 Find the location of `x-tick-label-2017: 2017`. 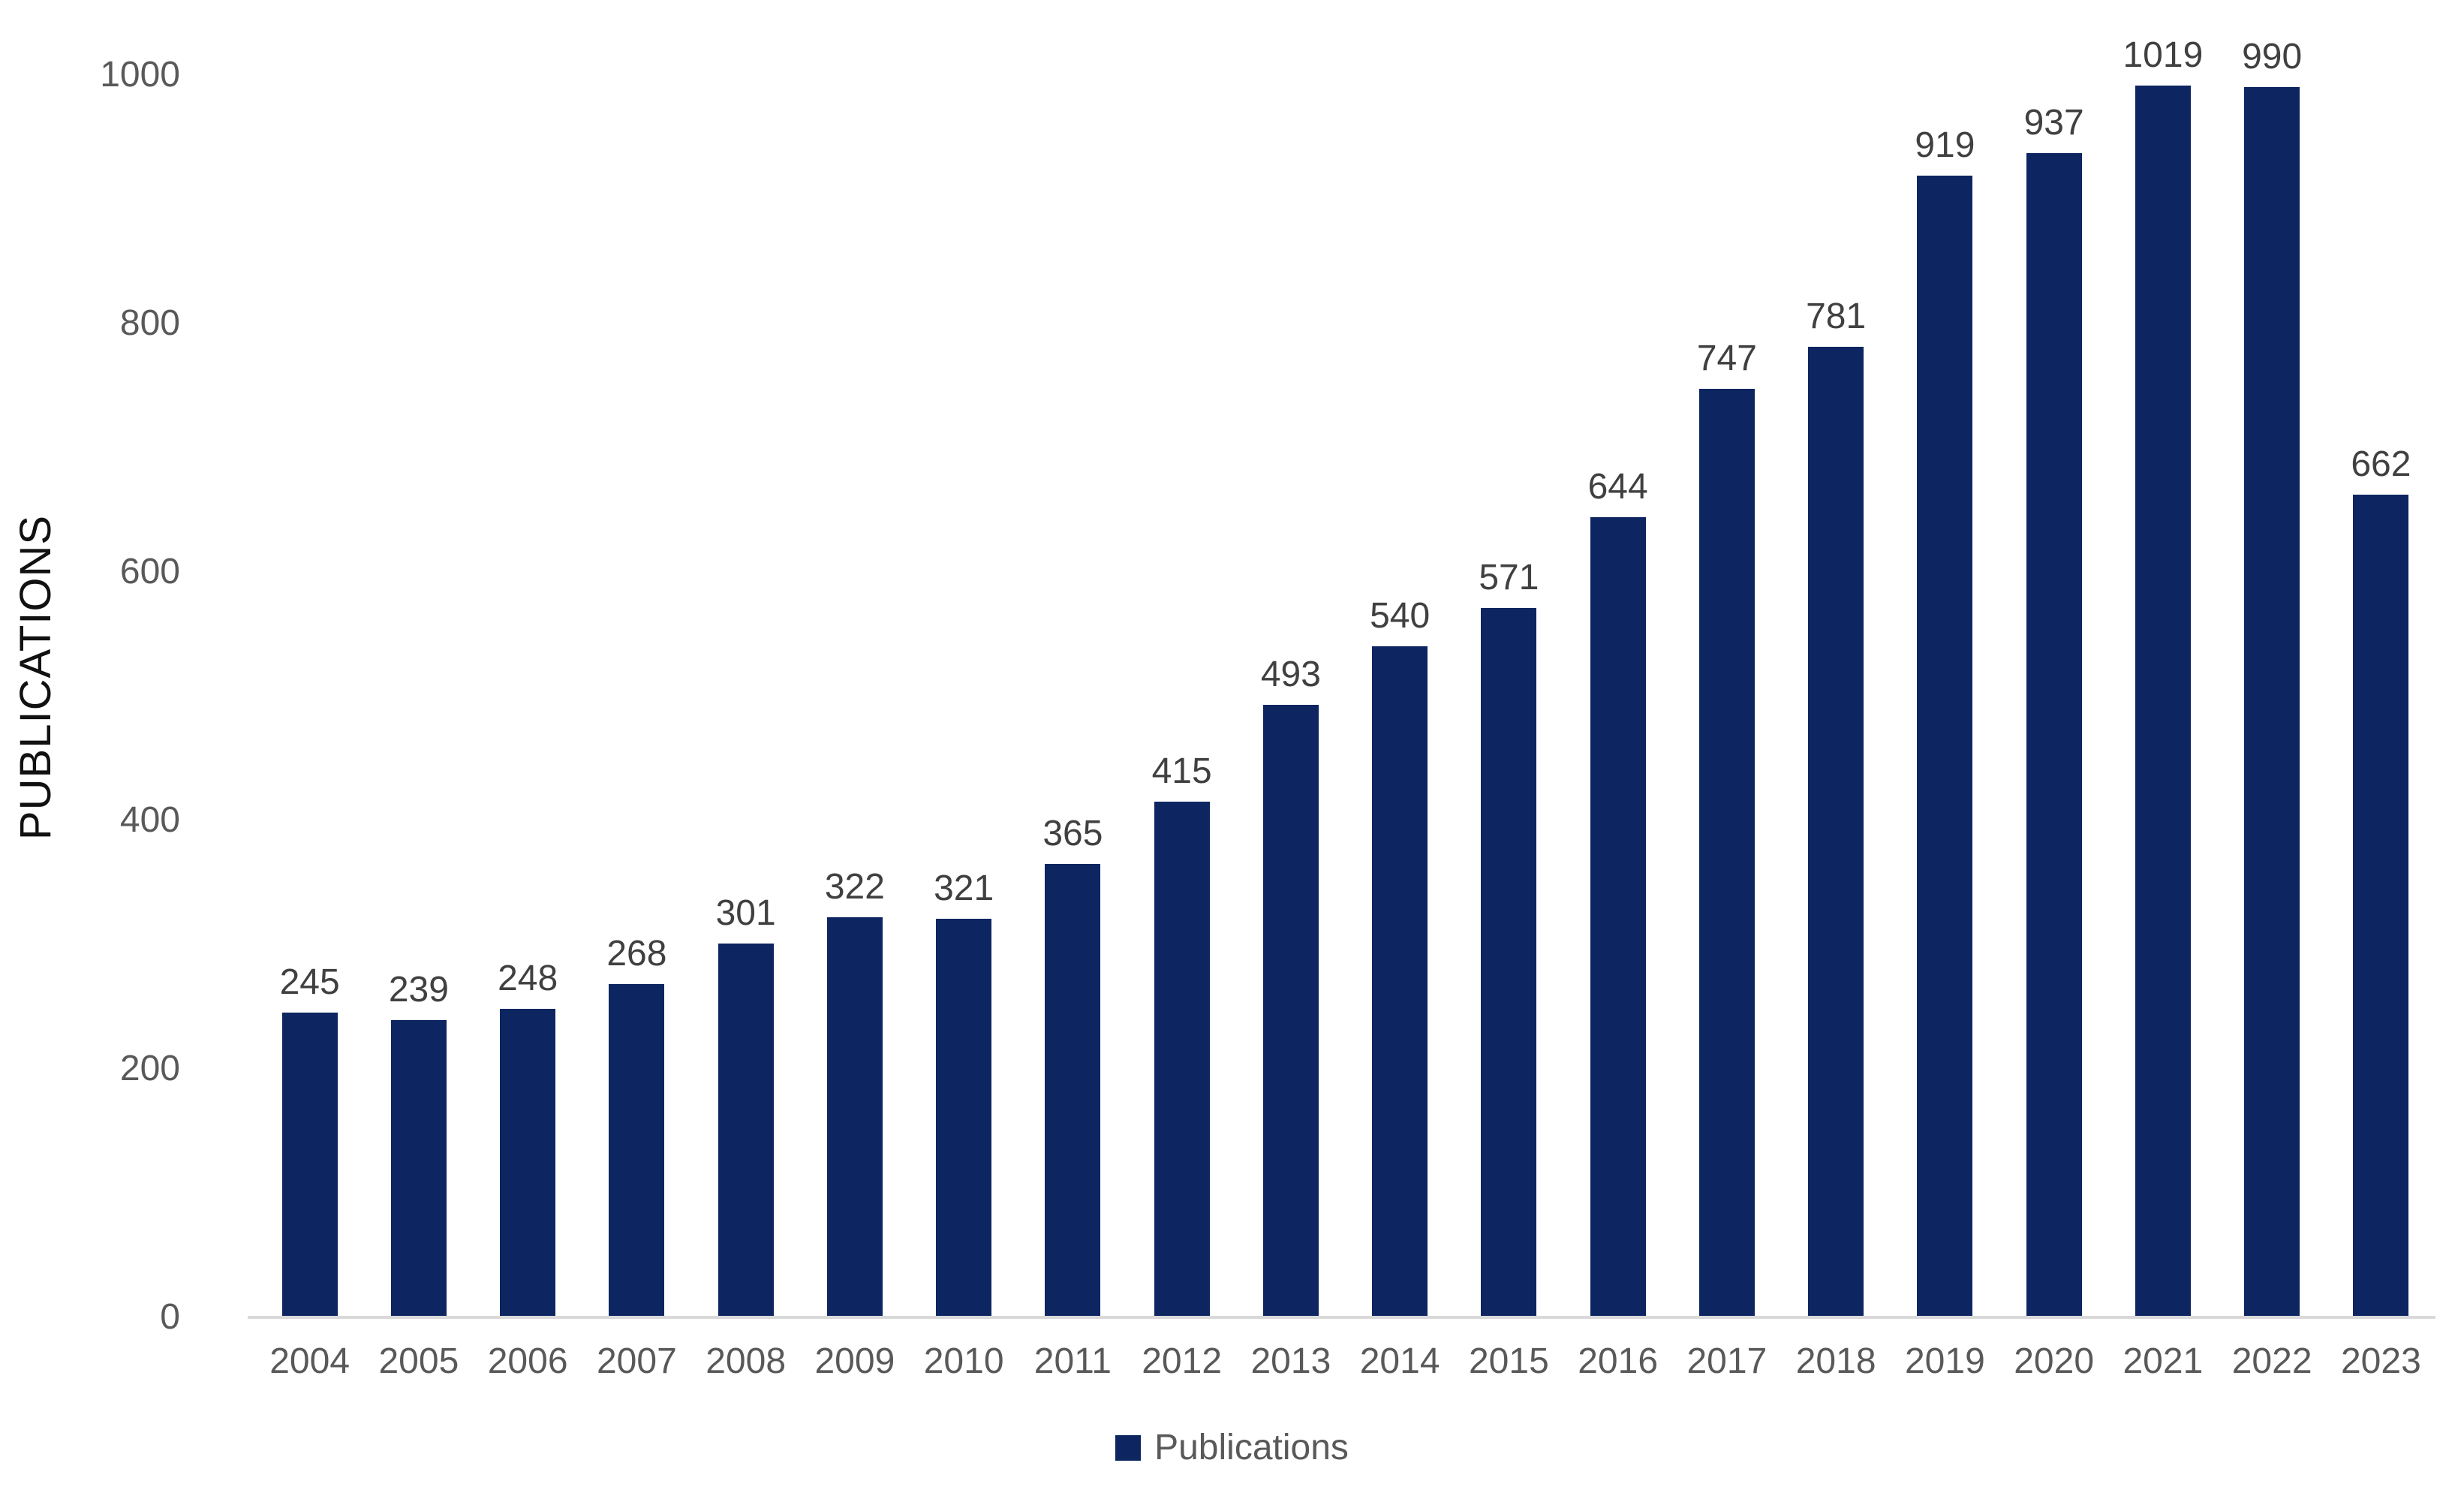

x-tick-label-2017: 2017 is located at coordinates (1727, 1361).